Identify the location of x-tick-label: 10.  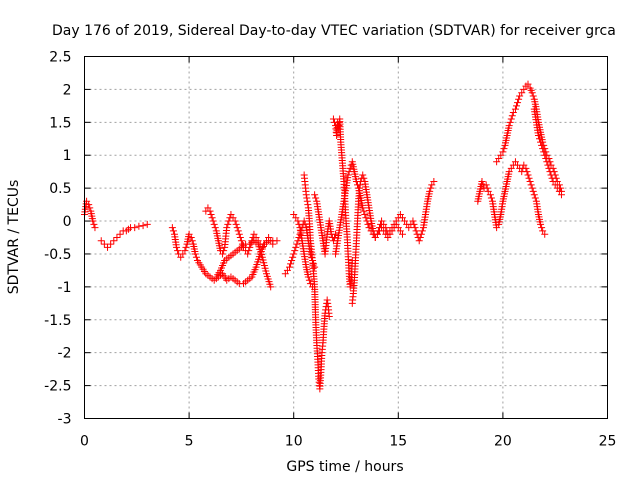
(294, 442).